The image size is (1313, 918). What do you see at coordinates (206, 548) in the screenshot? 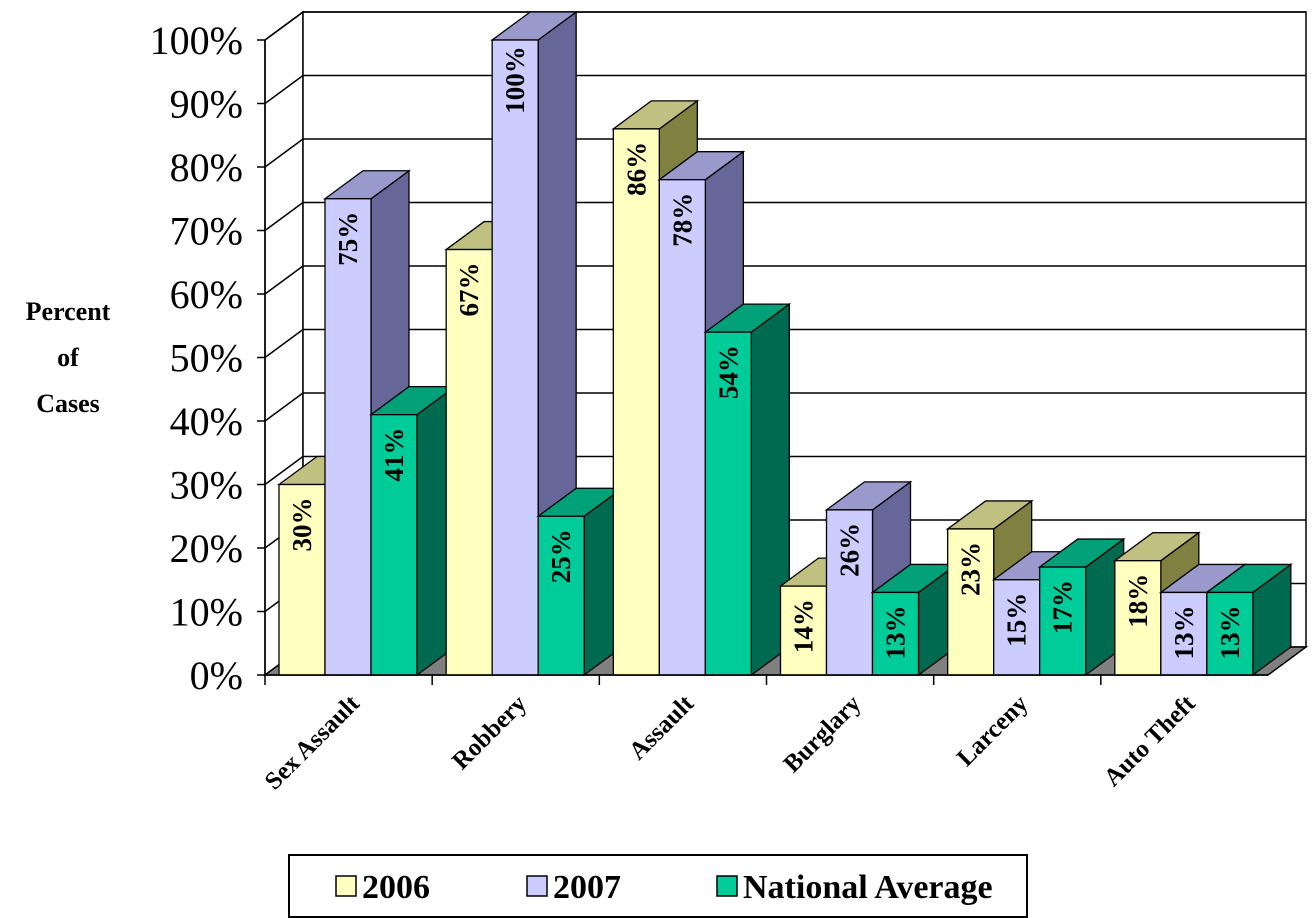
I see `y-tick-label: 20%` at bounding box center [206, 548].